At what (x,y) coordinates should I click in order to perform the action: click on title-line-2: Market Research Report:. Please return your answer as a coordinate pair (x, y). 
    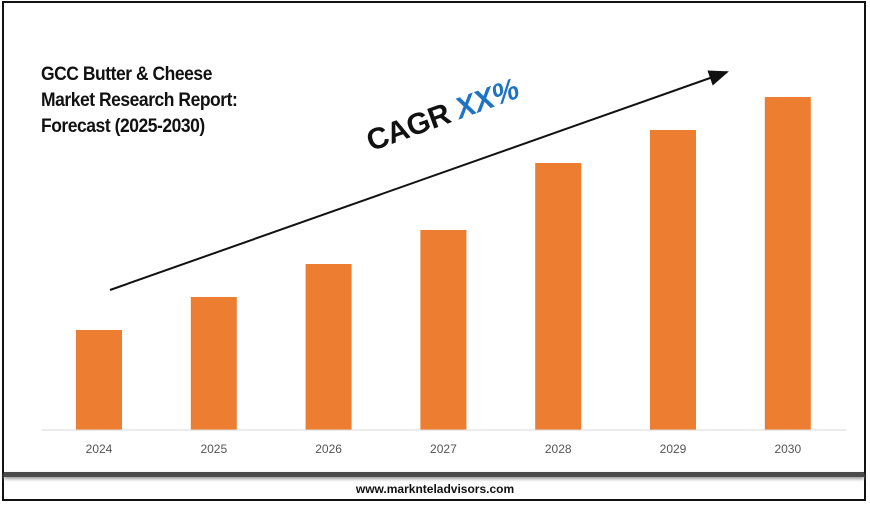
    Looking at the image, I should click on (139, 100).